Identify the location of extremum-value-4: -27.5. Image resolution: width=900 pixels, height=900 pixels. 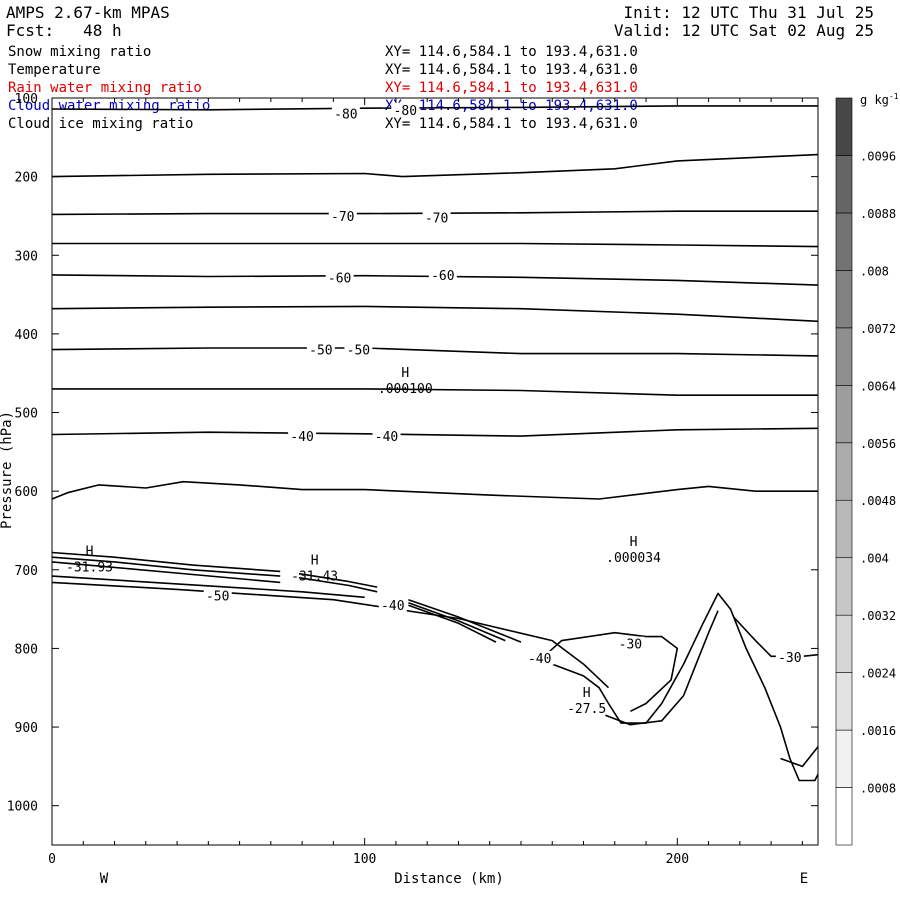
(586, 709).